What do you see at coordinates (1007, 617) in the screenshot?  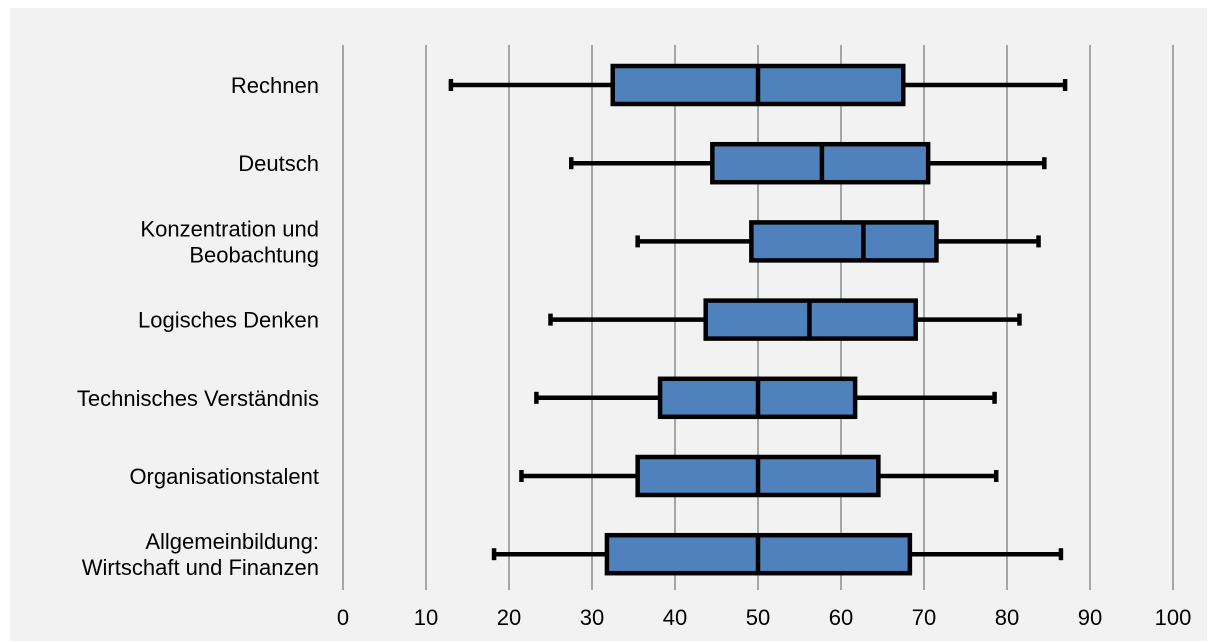 I see `x-tick-label: 80` at bounding box center [1007, 617].